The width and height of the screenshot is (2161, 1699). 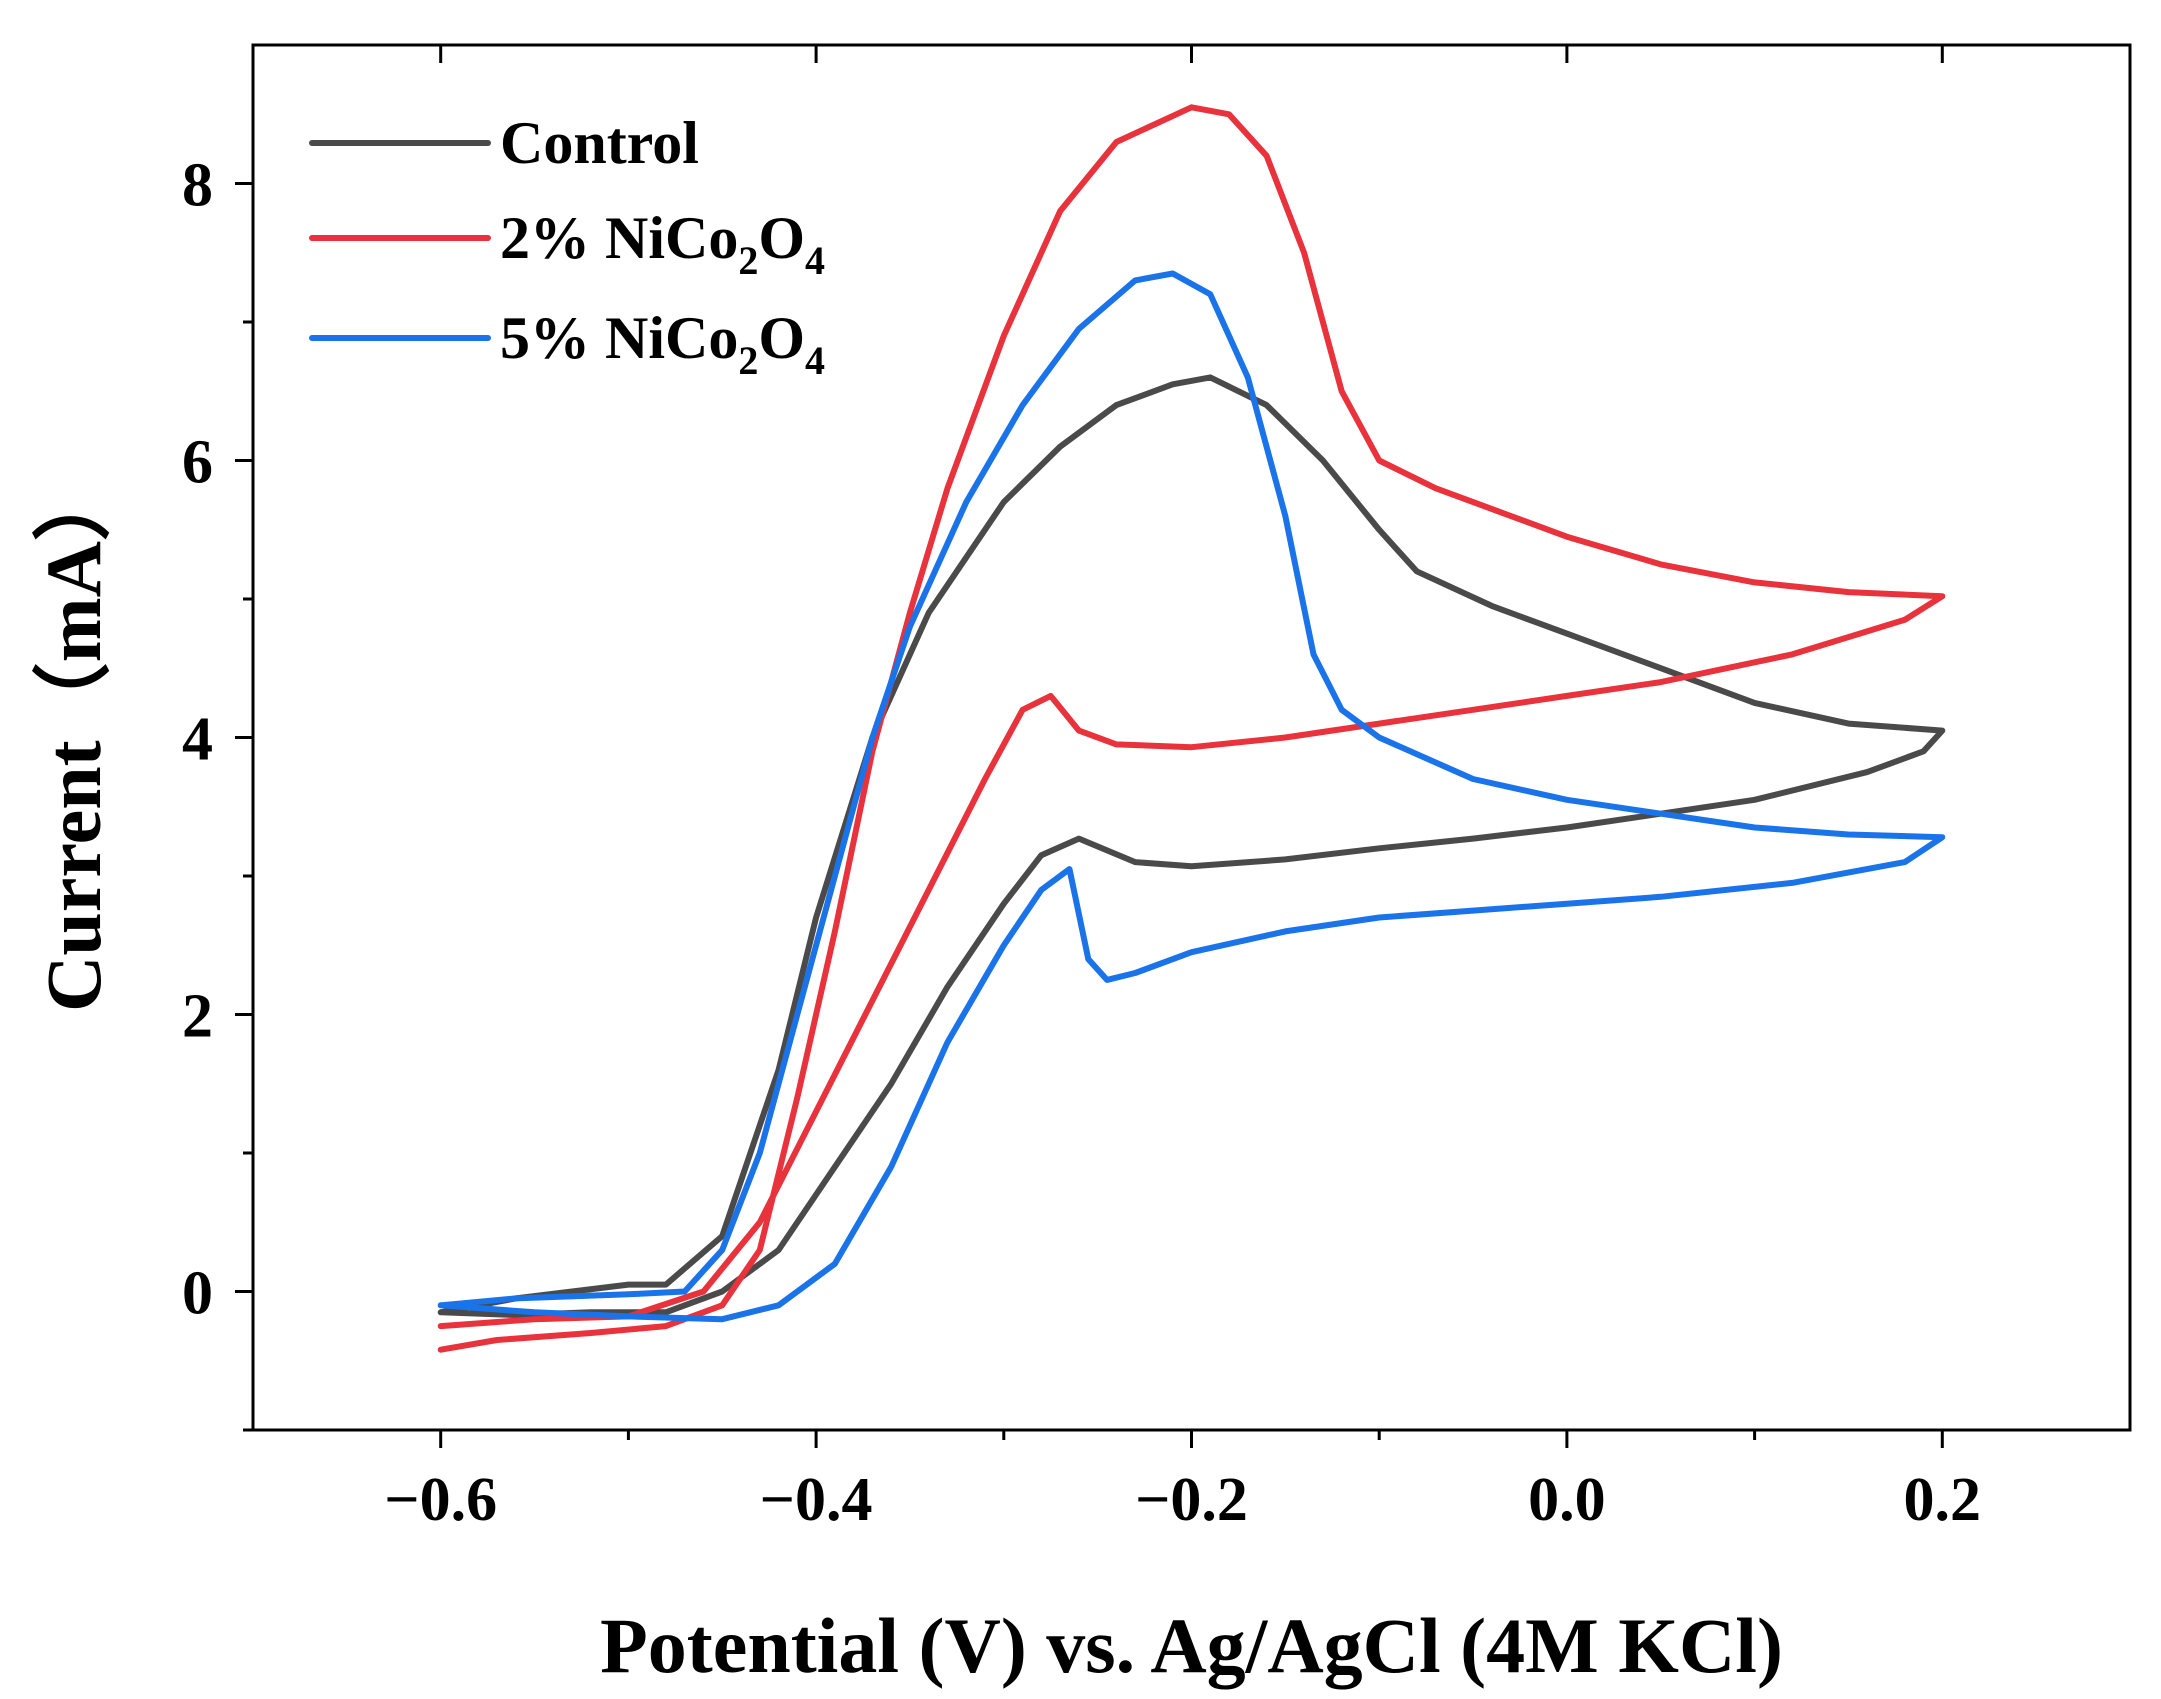 I want to click on x-tick-label: 0.2, so click(x=1943, y=1500).